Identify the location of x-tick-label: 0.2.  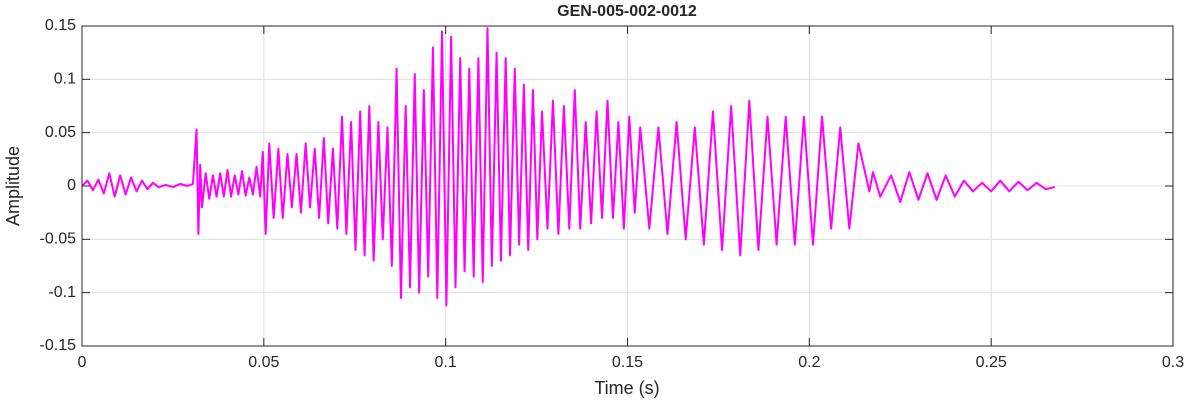
(809, 362).